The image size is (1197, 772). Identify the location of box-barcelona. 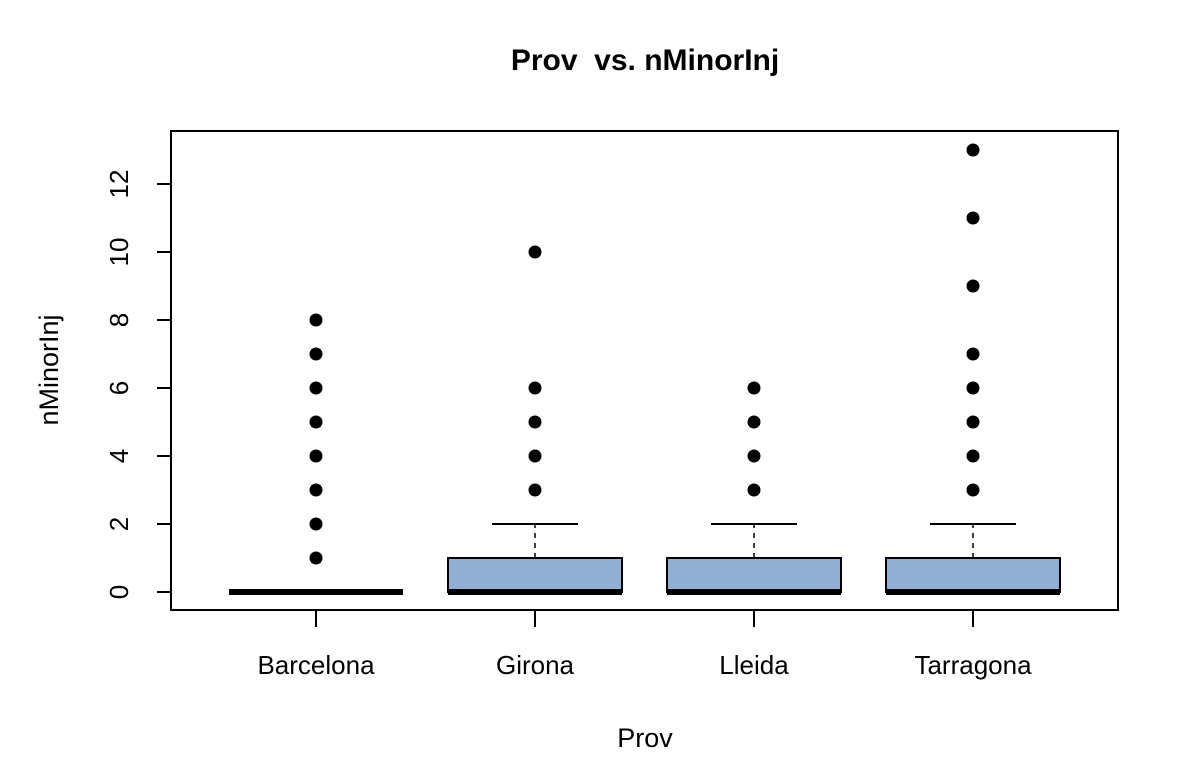
(316, 454).